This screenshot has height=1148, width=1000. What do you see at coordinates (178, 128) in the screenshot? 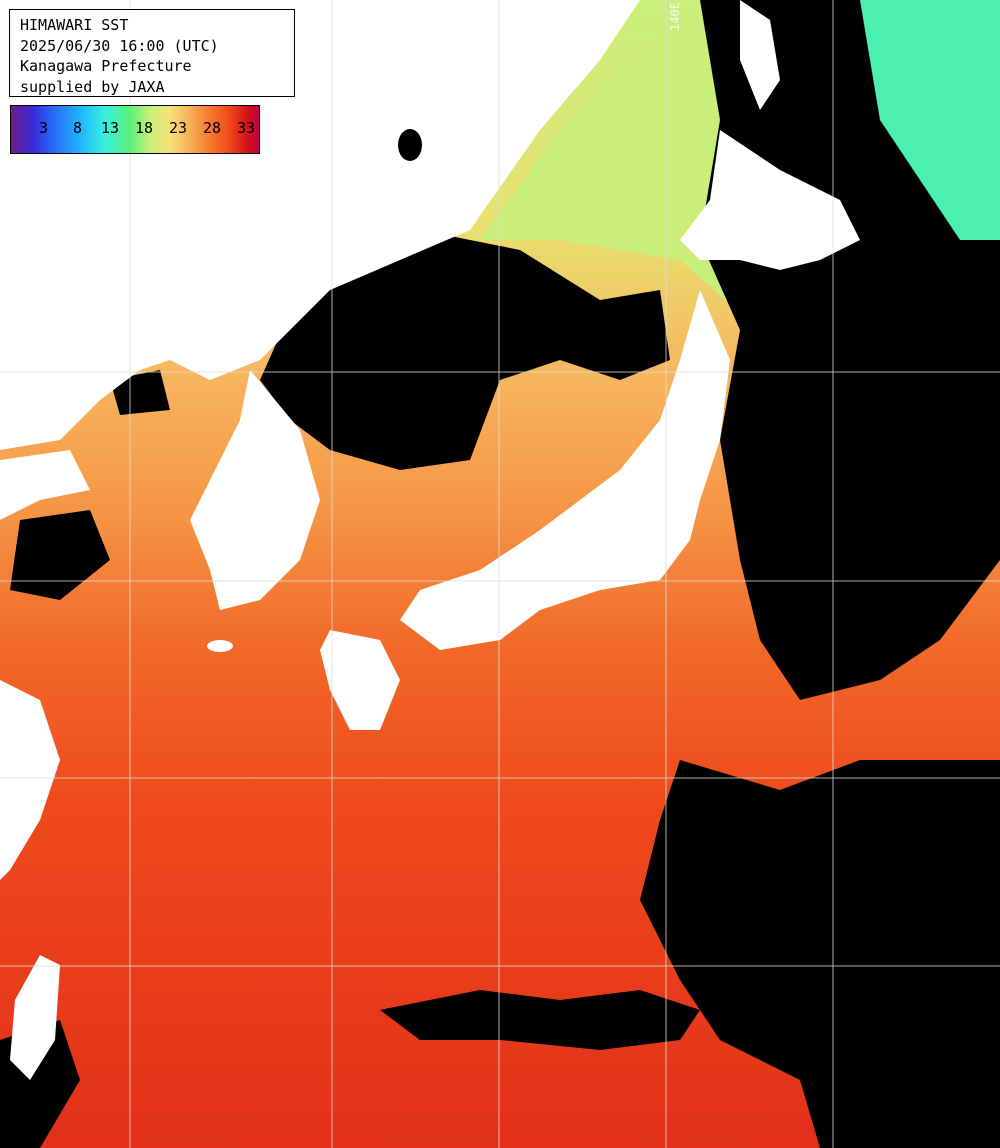
I see `legend-tick: 23` at bounding box center [178, 128].